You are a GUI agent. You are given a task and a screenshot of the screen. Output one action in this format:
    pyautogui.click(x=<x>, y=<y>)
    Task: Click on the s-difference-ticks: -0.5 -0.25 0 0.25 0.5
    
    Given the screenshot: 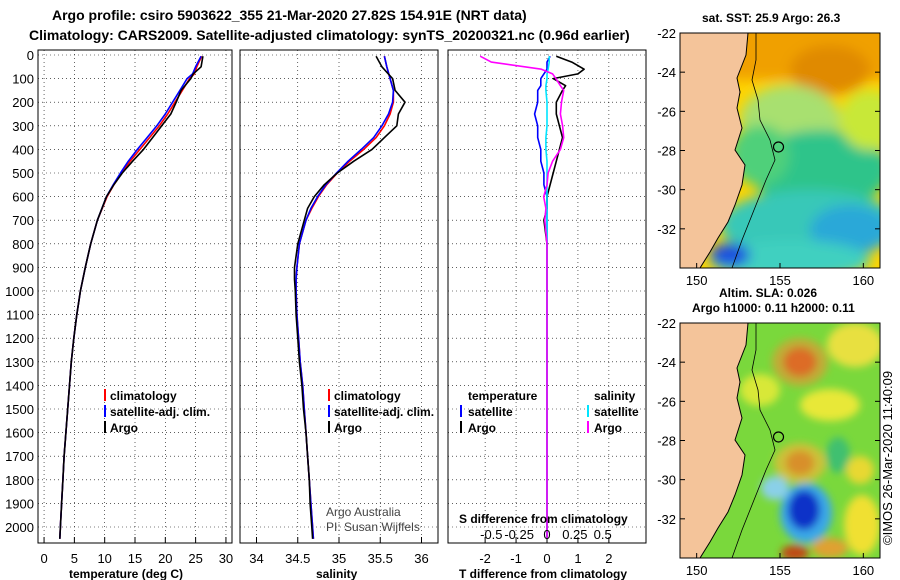 What is the action you would take?
    pyautogui.click(x=546, y=534)
    